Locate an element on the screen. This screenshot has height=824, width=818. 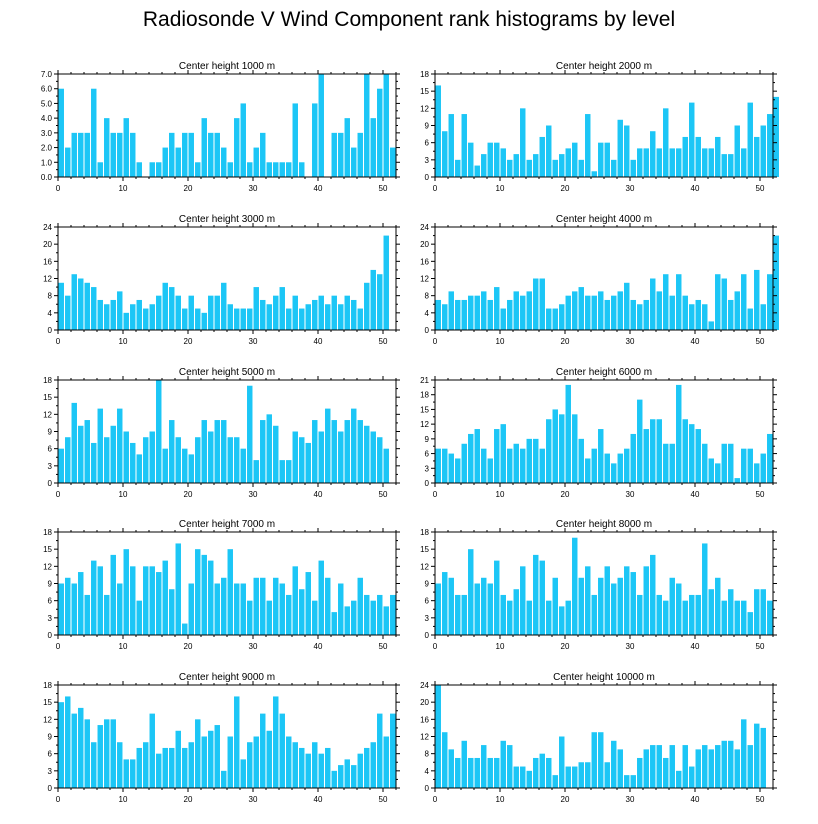
x-tick-label: 40 is located at coordinates (318, 188).